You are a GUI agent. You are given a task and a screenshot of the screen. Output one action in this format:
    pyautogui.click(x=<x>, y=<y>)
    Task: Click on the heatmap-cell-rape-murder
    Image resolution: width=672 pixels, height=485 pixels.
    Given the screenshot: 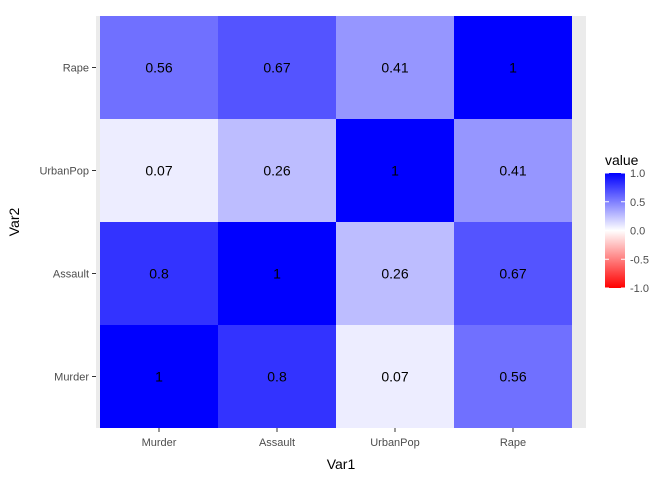 What is the action you would take?
    pyautogui.click(x=513, y=376)
    